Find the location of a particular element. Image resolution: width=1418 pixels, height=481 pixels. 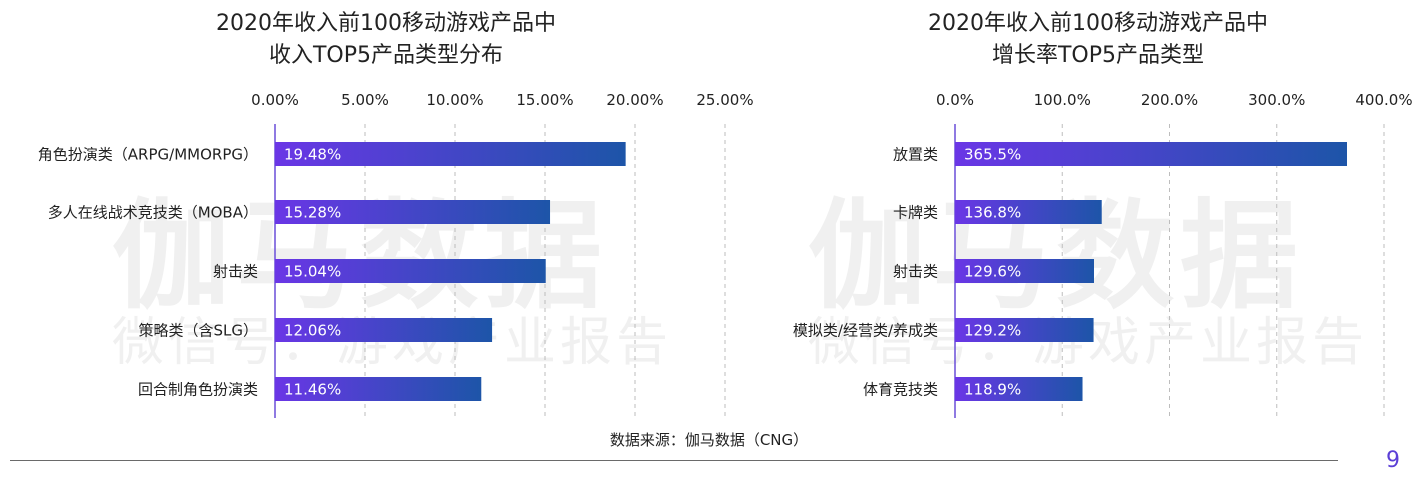

left-category-label: 多人在线战术竞技类（MOBA） is located at coordinates (153, 213).